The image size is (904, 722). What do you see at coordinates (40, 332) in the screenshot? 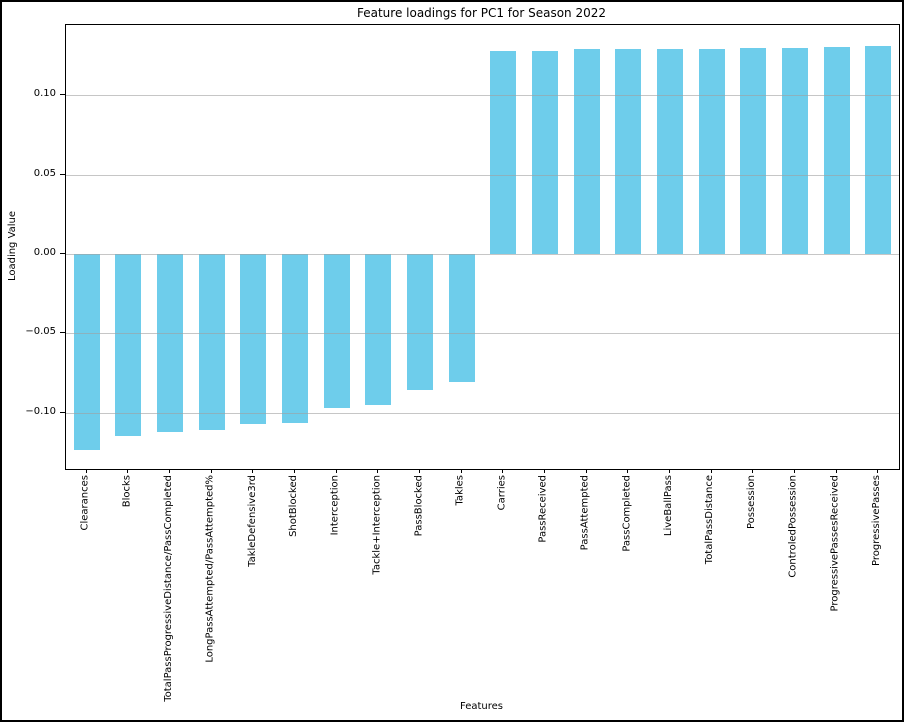
I see `y-tick-label: −0.05` at bounding box center [40, 332].